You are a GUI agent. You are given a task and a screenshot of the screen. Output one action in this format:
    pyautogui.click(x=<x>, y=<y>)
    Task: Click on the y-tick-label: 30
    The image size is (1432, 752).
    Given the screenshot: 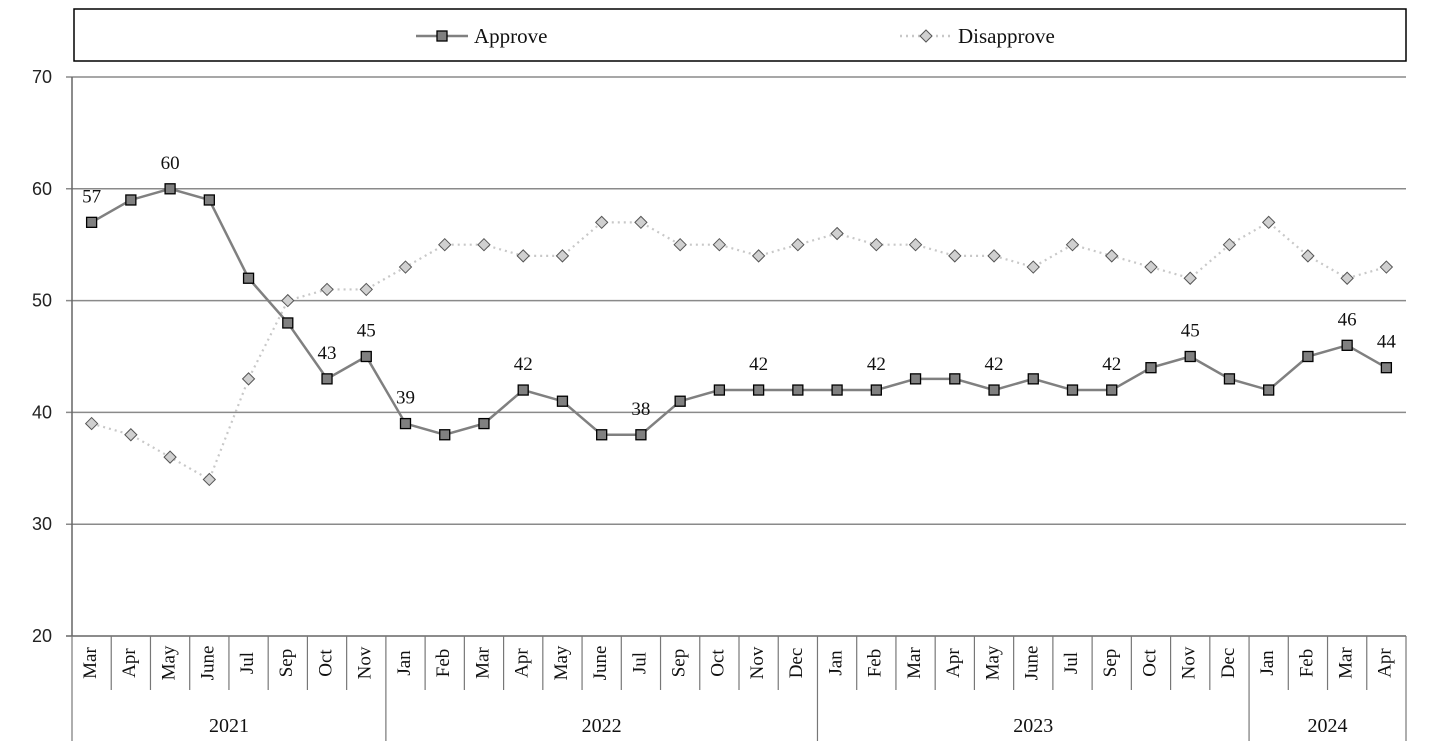 What is the action you would take?
    pyautogui.click(x=42, y=524)
    